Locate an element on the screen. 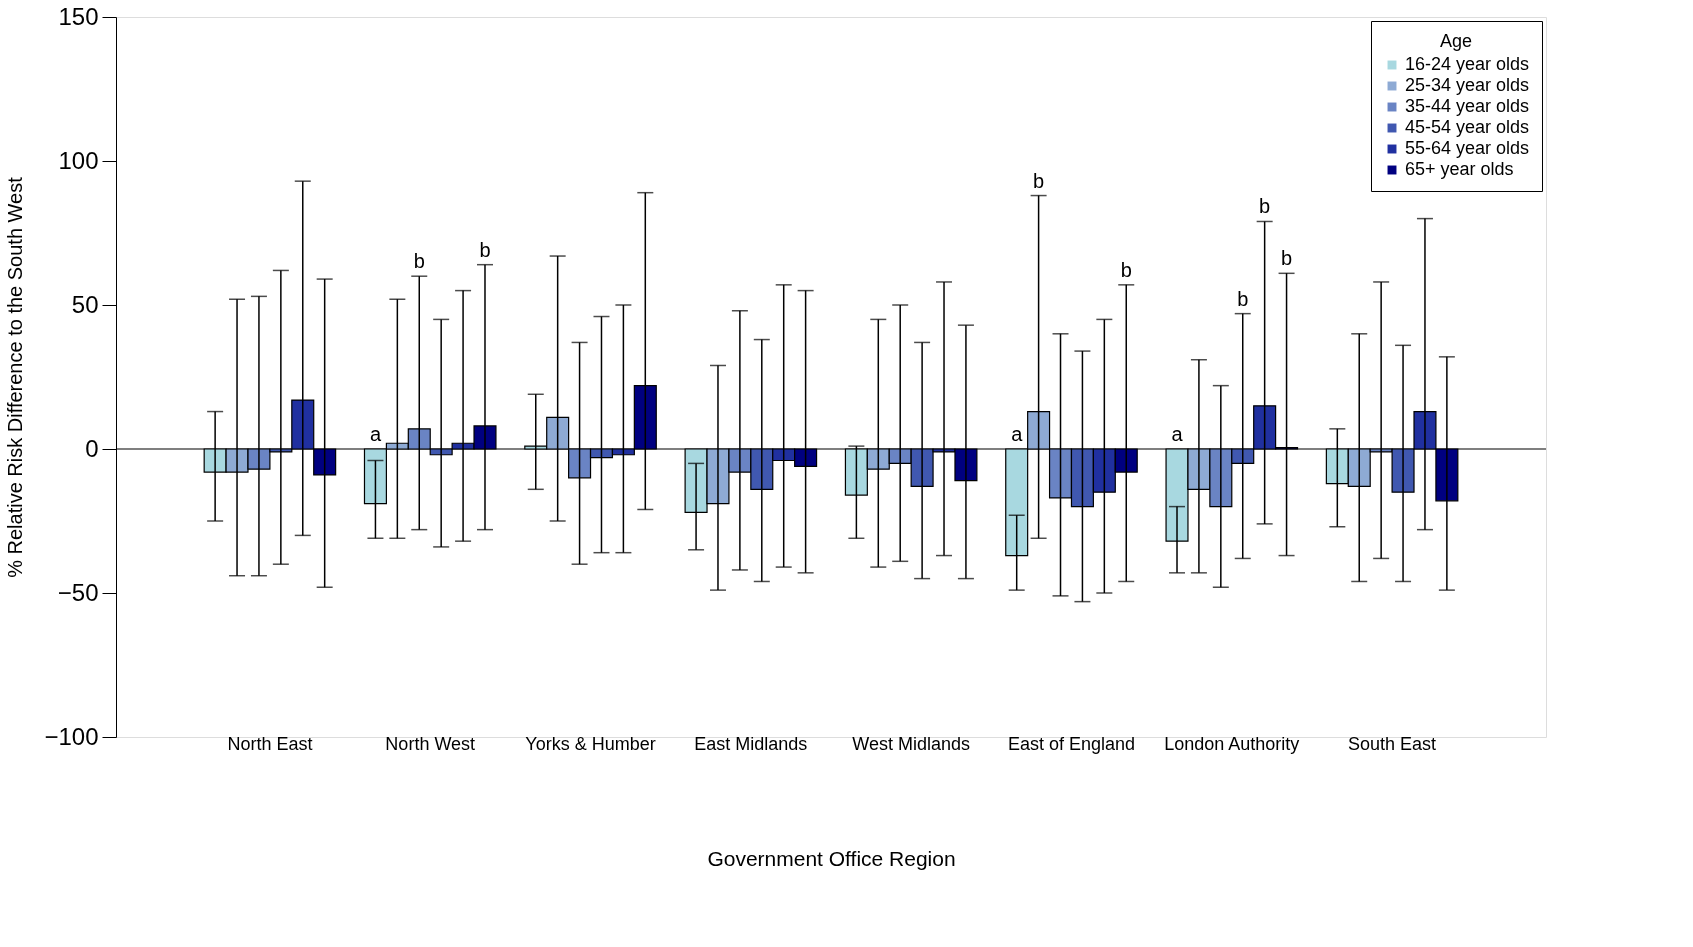 This screenshot has height=947, width=1693. y-tick-label: 100 is located at coordinates (78, 160).